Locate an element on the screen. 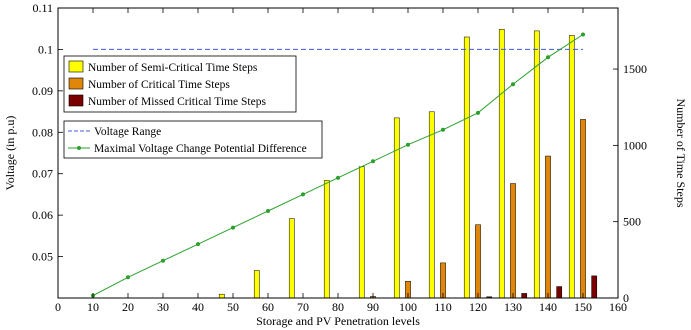 This screenshot has height=330, width=691. x-tick-label: 130 is located at coordinates (513, 307).